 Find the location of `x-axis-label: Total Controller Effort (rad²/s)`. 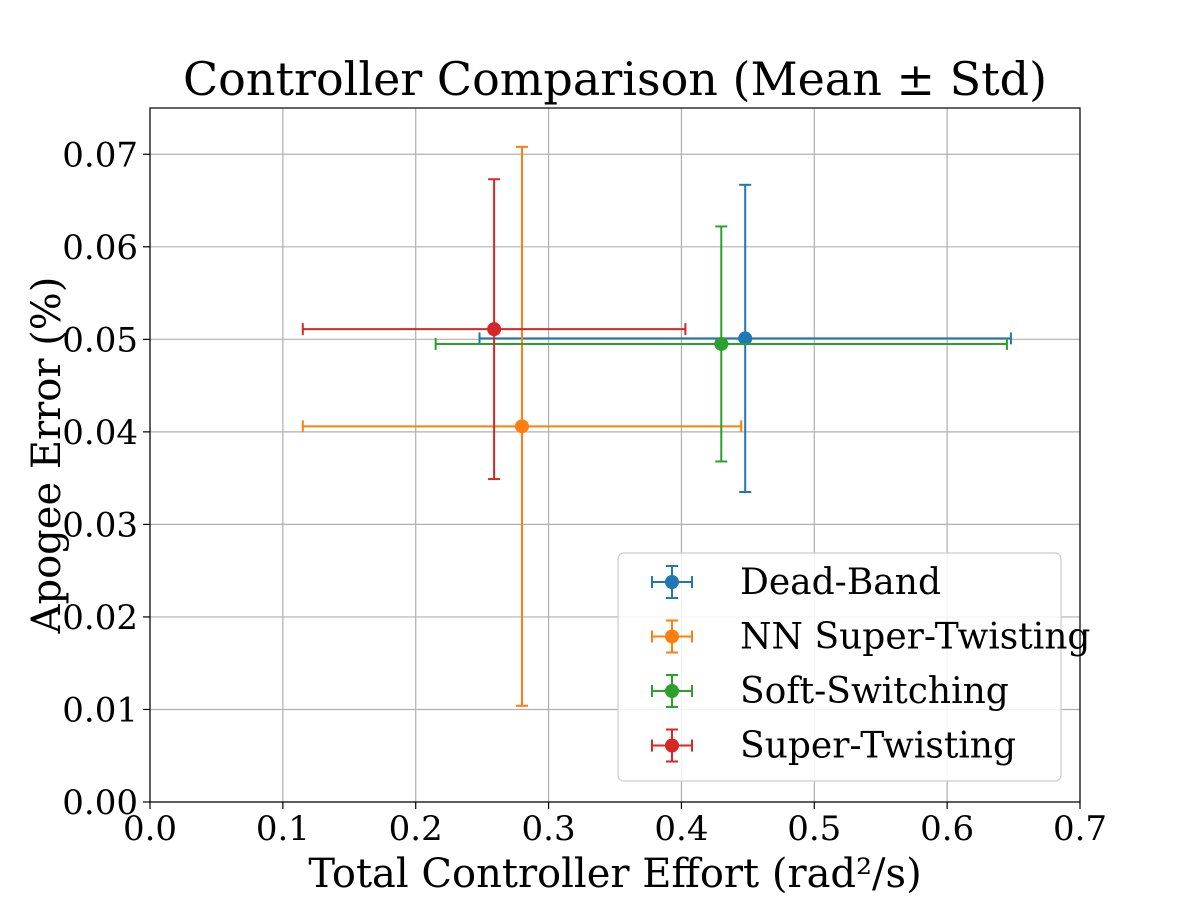

x-axis-label: Total Controller Effort (rad²/s) is located at coordinates (614, 874).